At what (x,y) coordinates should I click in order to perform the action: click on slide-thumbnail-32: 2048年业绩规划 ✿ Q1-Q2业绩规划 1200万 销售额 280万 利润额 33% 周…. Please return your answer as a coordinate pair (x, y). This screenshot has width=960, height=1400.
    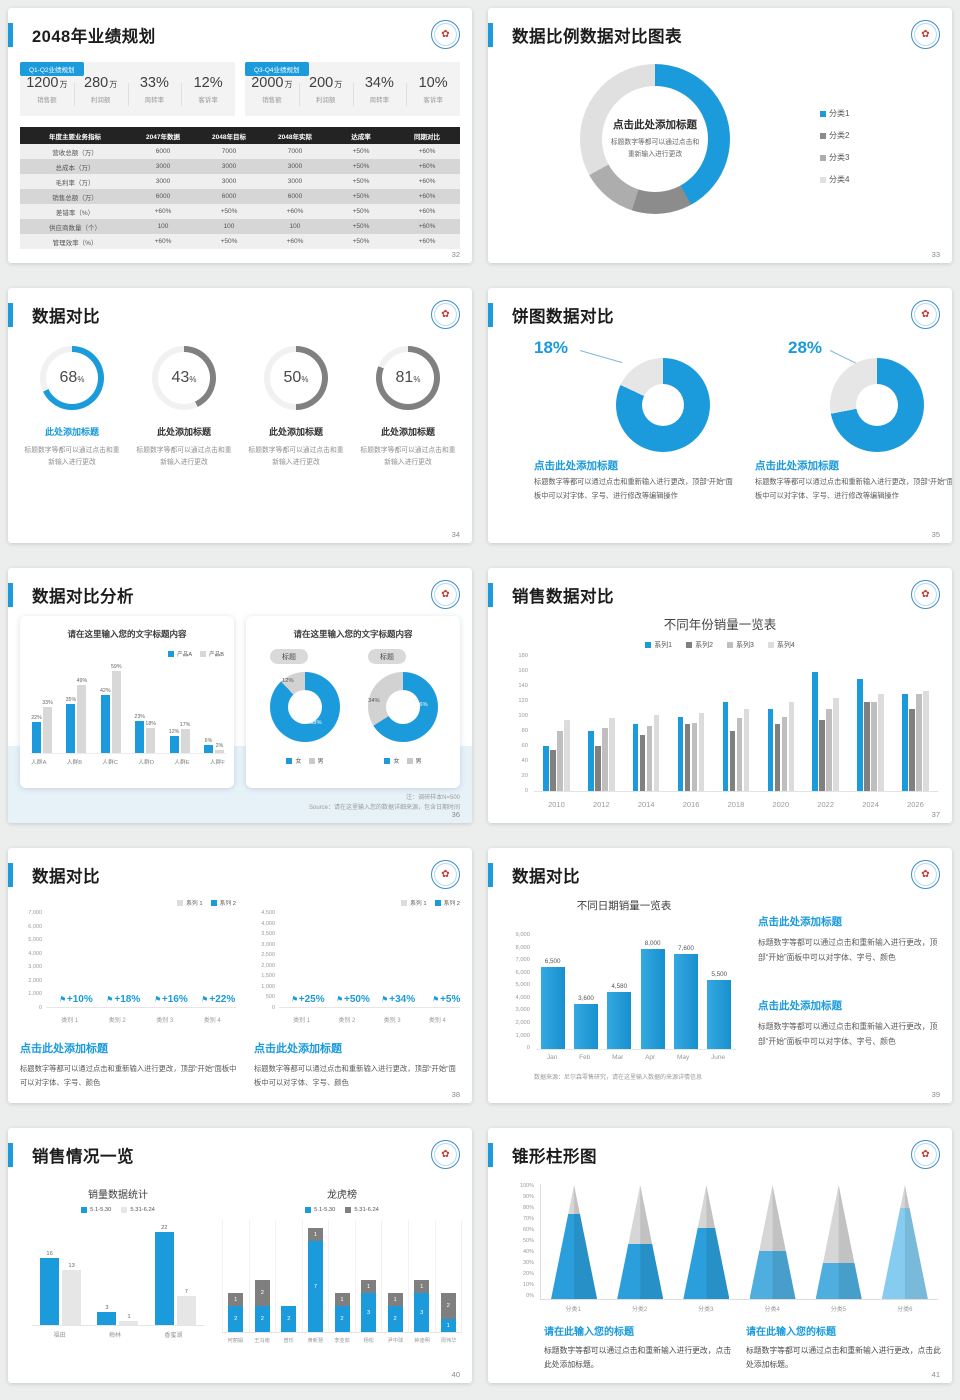
    Looking at the image, I should click on (240, 135).